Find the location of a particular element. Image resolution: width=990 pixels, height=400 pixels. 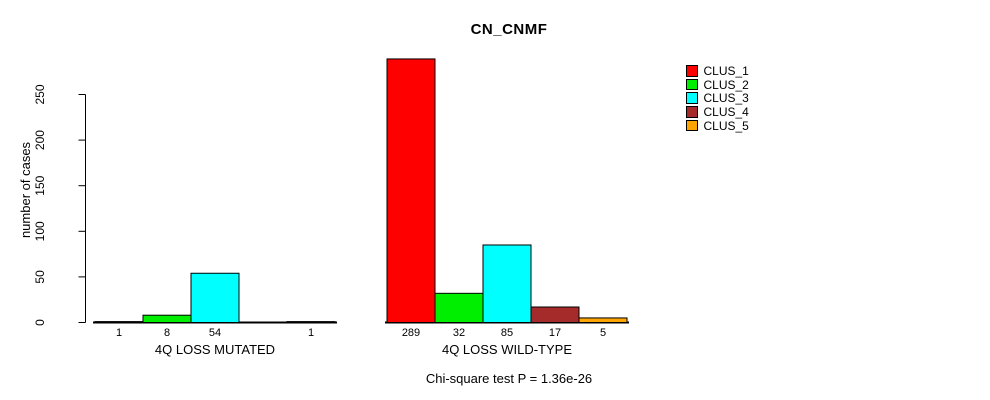

legend-item-CLUS_3: CLUS_3 is located at coordinates (717, 98).